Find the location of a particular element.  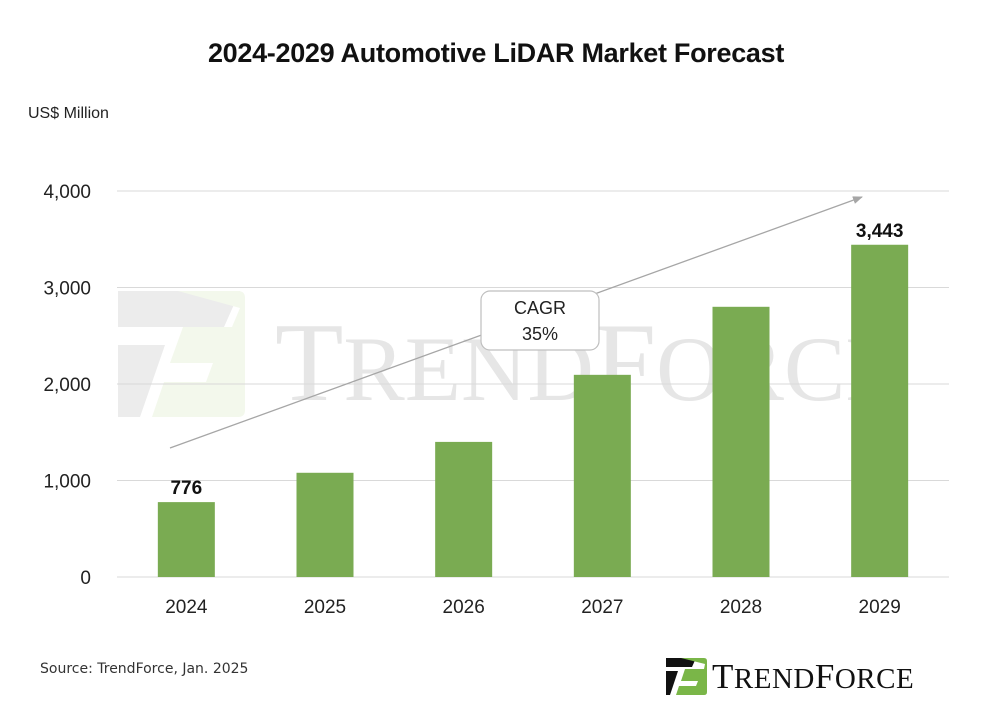

trendforce-logo: TRENDFORCE is located at coordinates (801, 676).